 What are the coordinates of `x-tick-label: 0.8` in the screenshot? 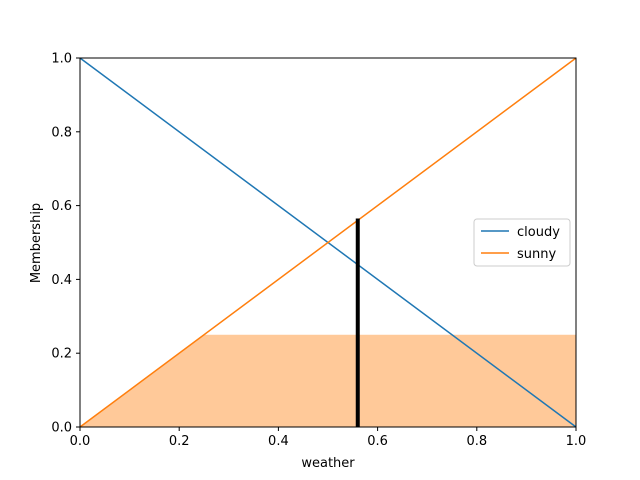 It's located at (476, 441).